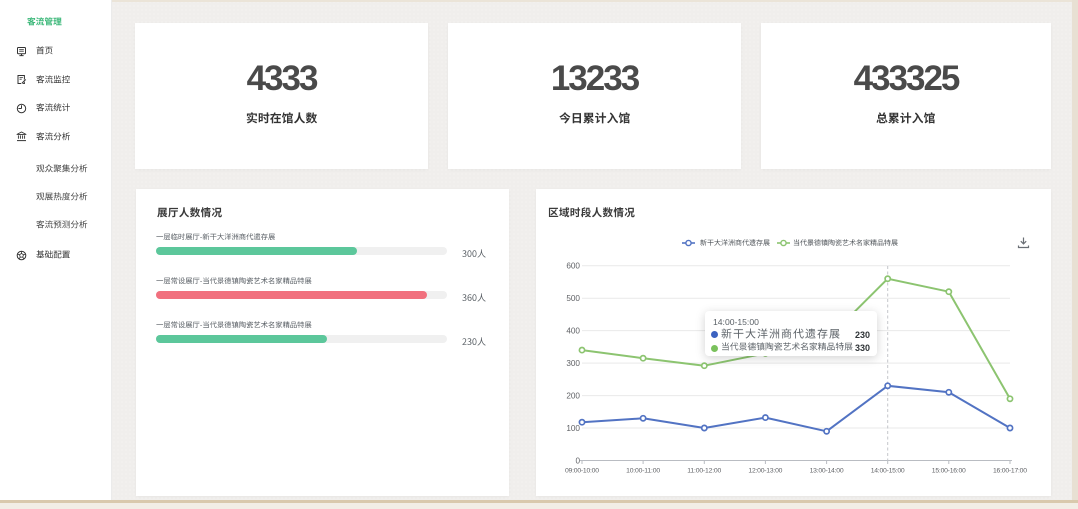  What do you see at coordinates (577, 460) in the screenshot?
I see `svg-text: 0` at bounding box center [577, 460].